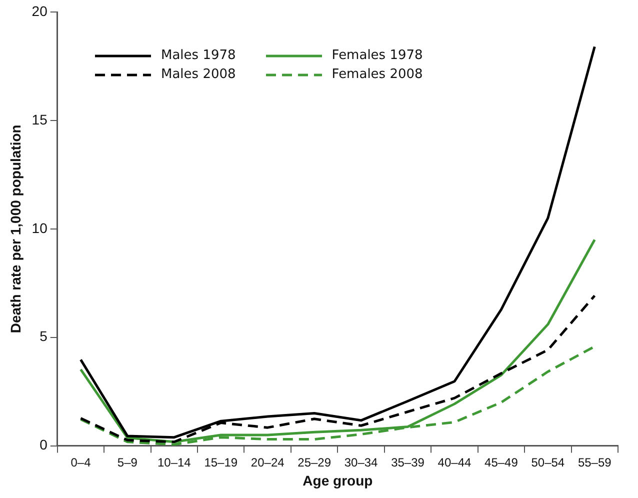 The height and width of the screenshot is (498, 638). What do you see at coordinates (267, 462) in the screenshot?
I see `x-tick-label: 20–24` at bounding box center [267, 462].